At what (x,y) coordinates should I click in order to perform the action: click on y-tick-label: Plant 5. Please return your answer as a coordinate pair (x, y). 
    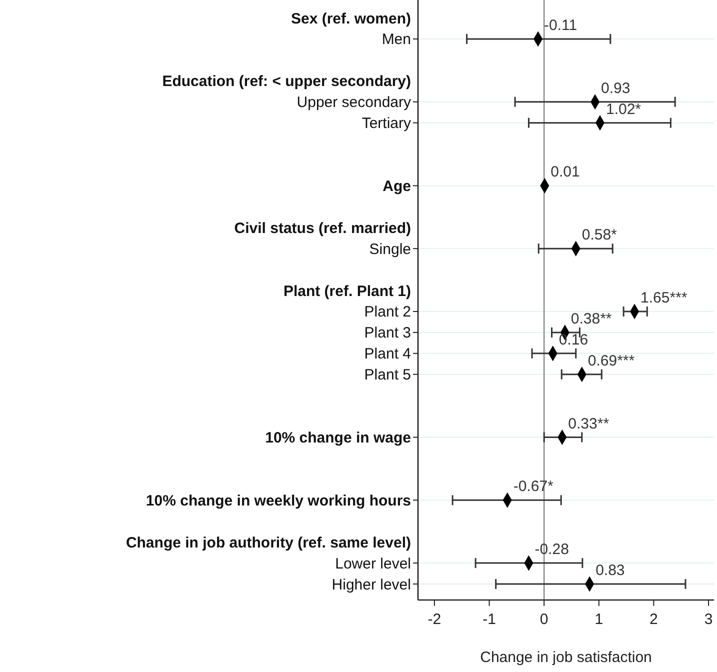
    Looking at the image, I should click on (387, 375).